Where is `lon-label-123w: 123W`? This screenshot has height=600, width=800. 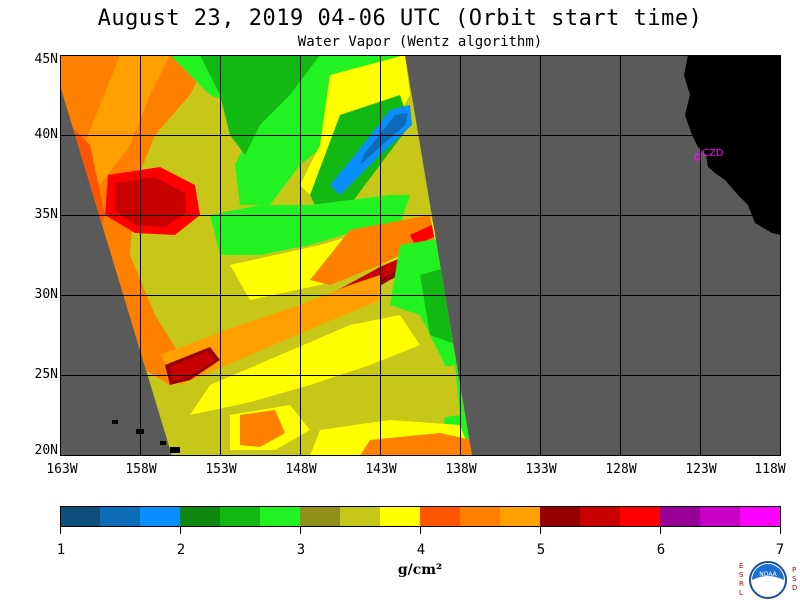
lon-label-123w: 123W is located at coordinates (701, 469).